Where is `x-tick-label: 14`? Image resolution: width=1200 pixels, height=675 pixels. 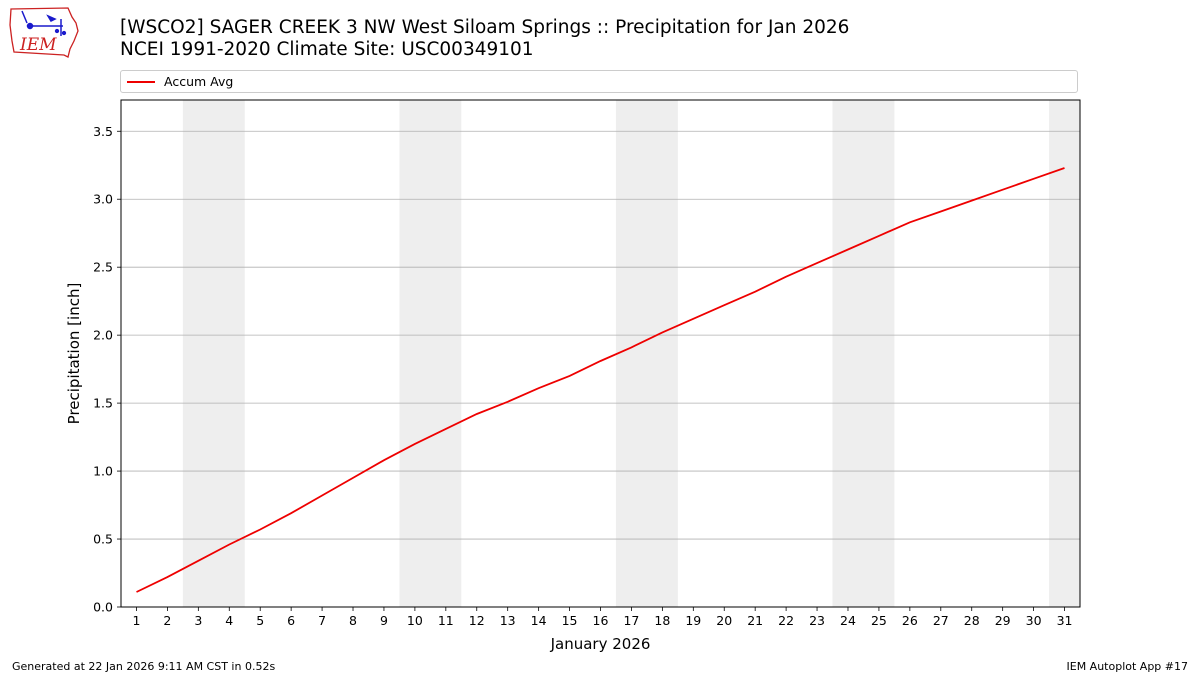
x-tick-label: 14 is located at coordinates (539, 620).